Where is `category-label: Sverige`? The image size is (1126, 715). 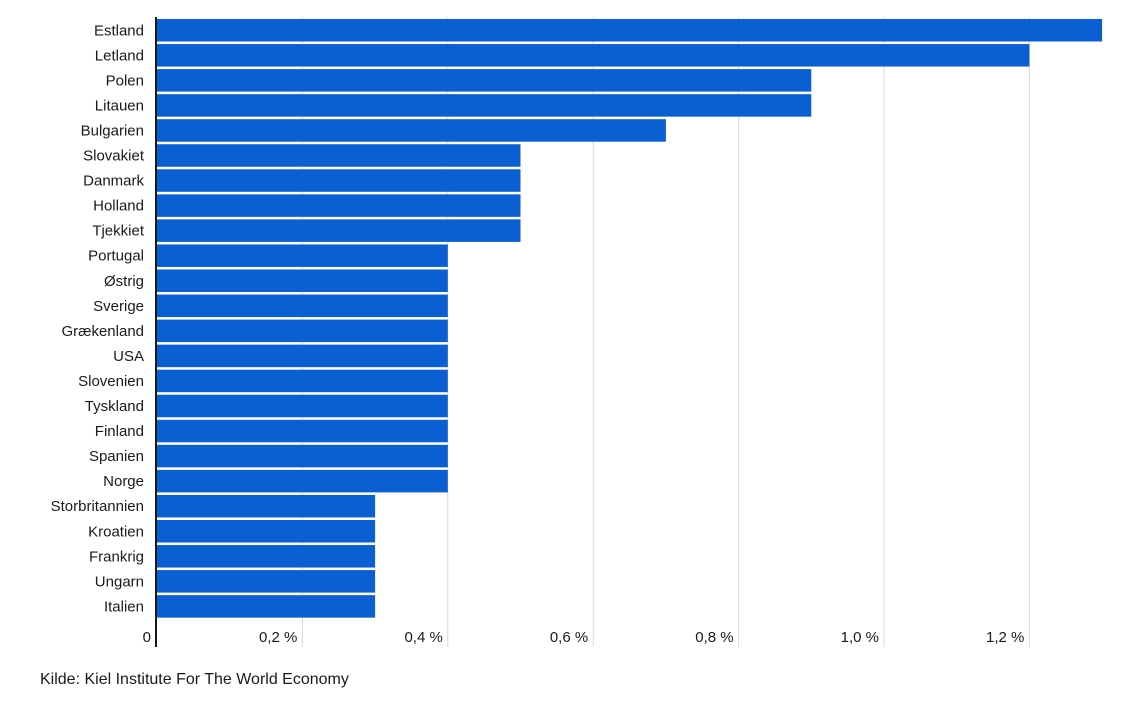 category-label: Sverige is located at coordinates (118, 306).